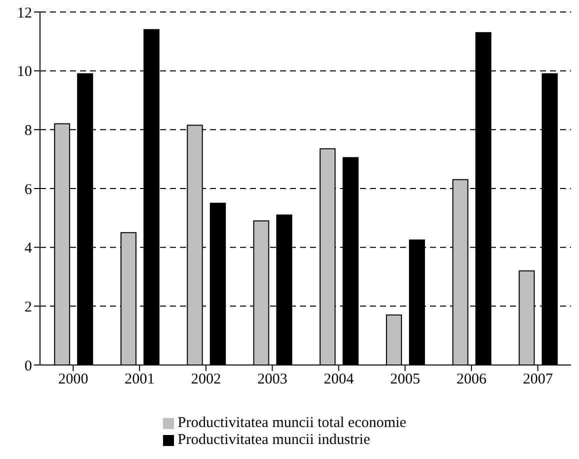  I want to click on x-tick-label: 2006, so click(471, 380).